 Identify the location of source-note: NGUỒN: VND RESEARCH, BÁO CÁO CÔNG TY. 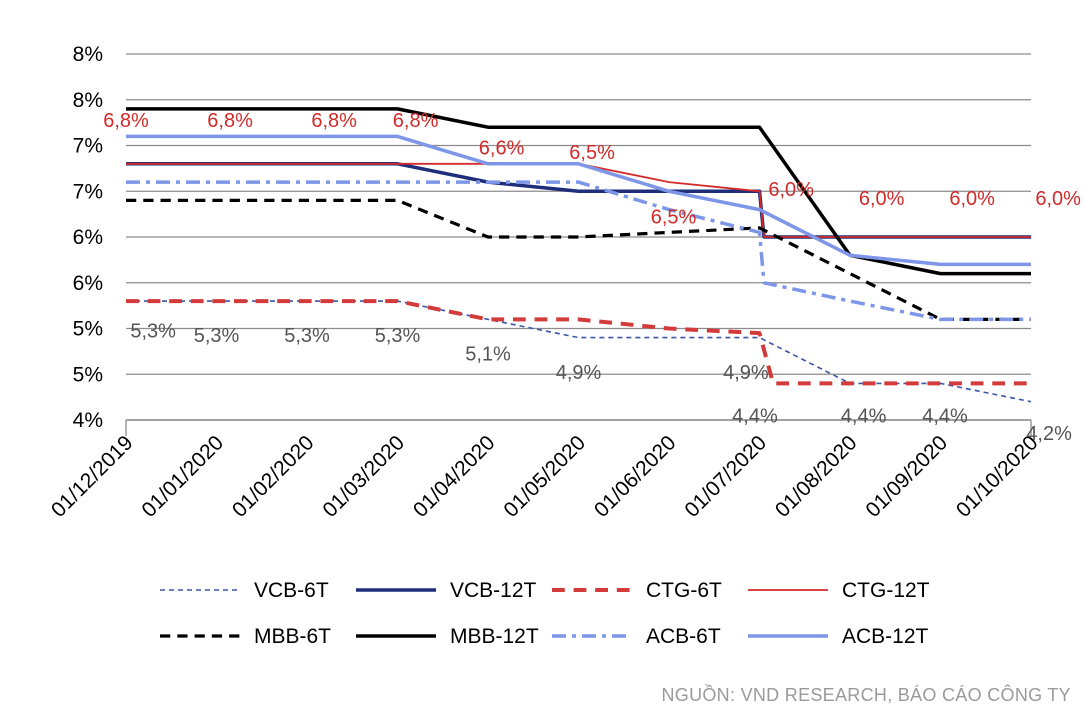
(866, 695).